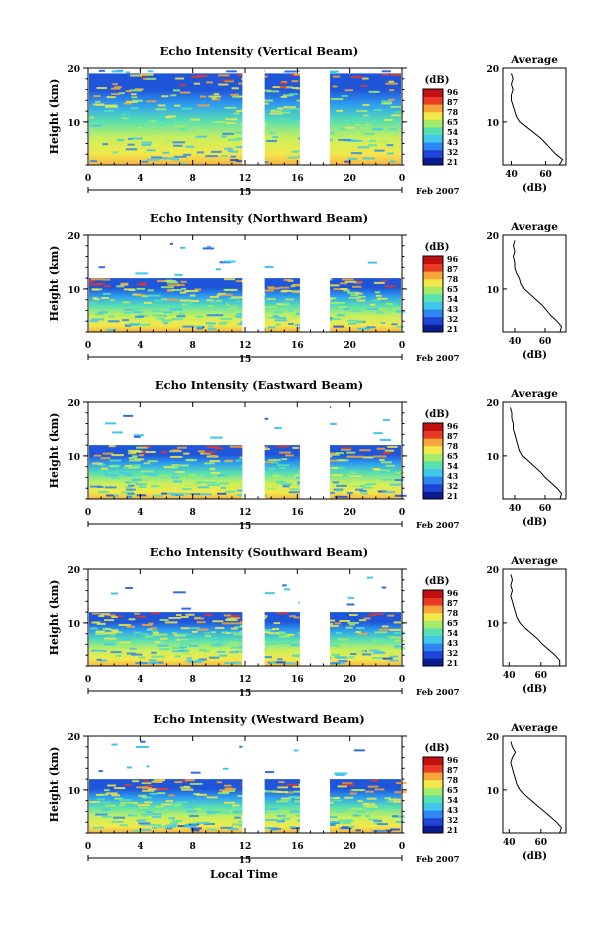 This screenshot has width=616, height=929. What do you see at coordinates (536, 453) in the screenshot?
I see `average-line` at bounding box center [536, 453].